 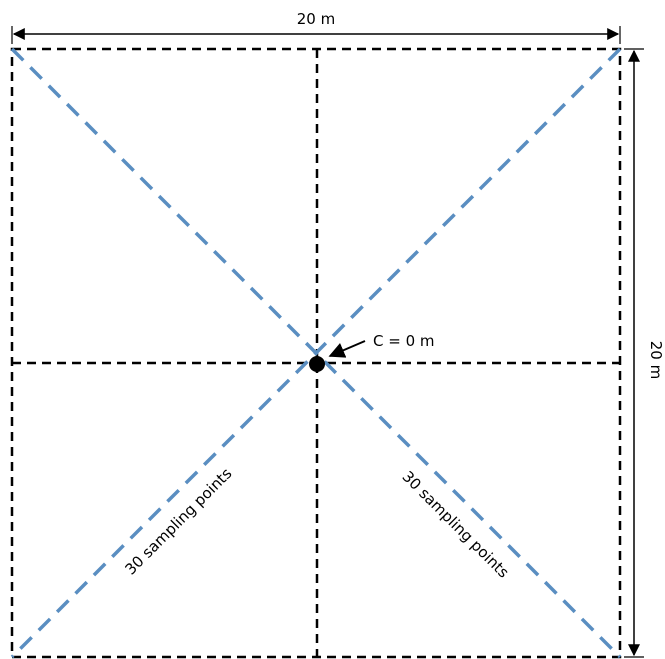 I want to click on center-label: C = 0 m, so click(x=404, y=341).